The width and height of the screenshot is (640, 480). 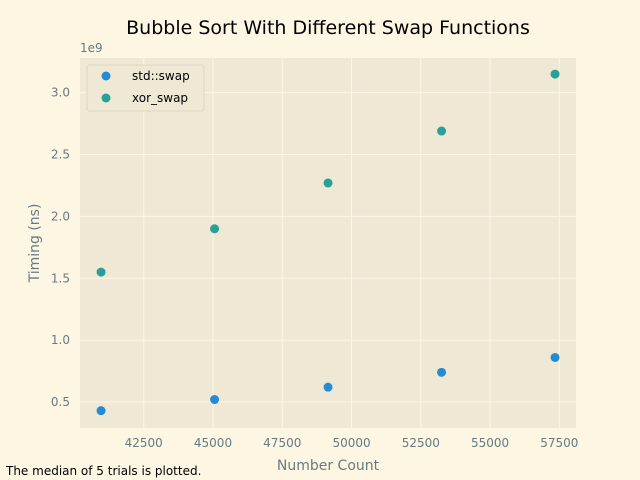 What do you see at coordinates (282, 443) in the screenshot?
I see `x-tick-label: 47500` at bounding box center [282, 443].